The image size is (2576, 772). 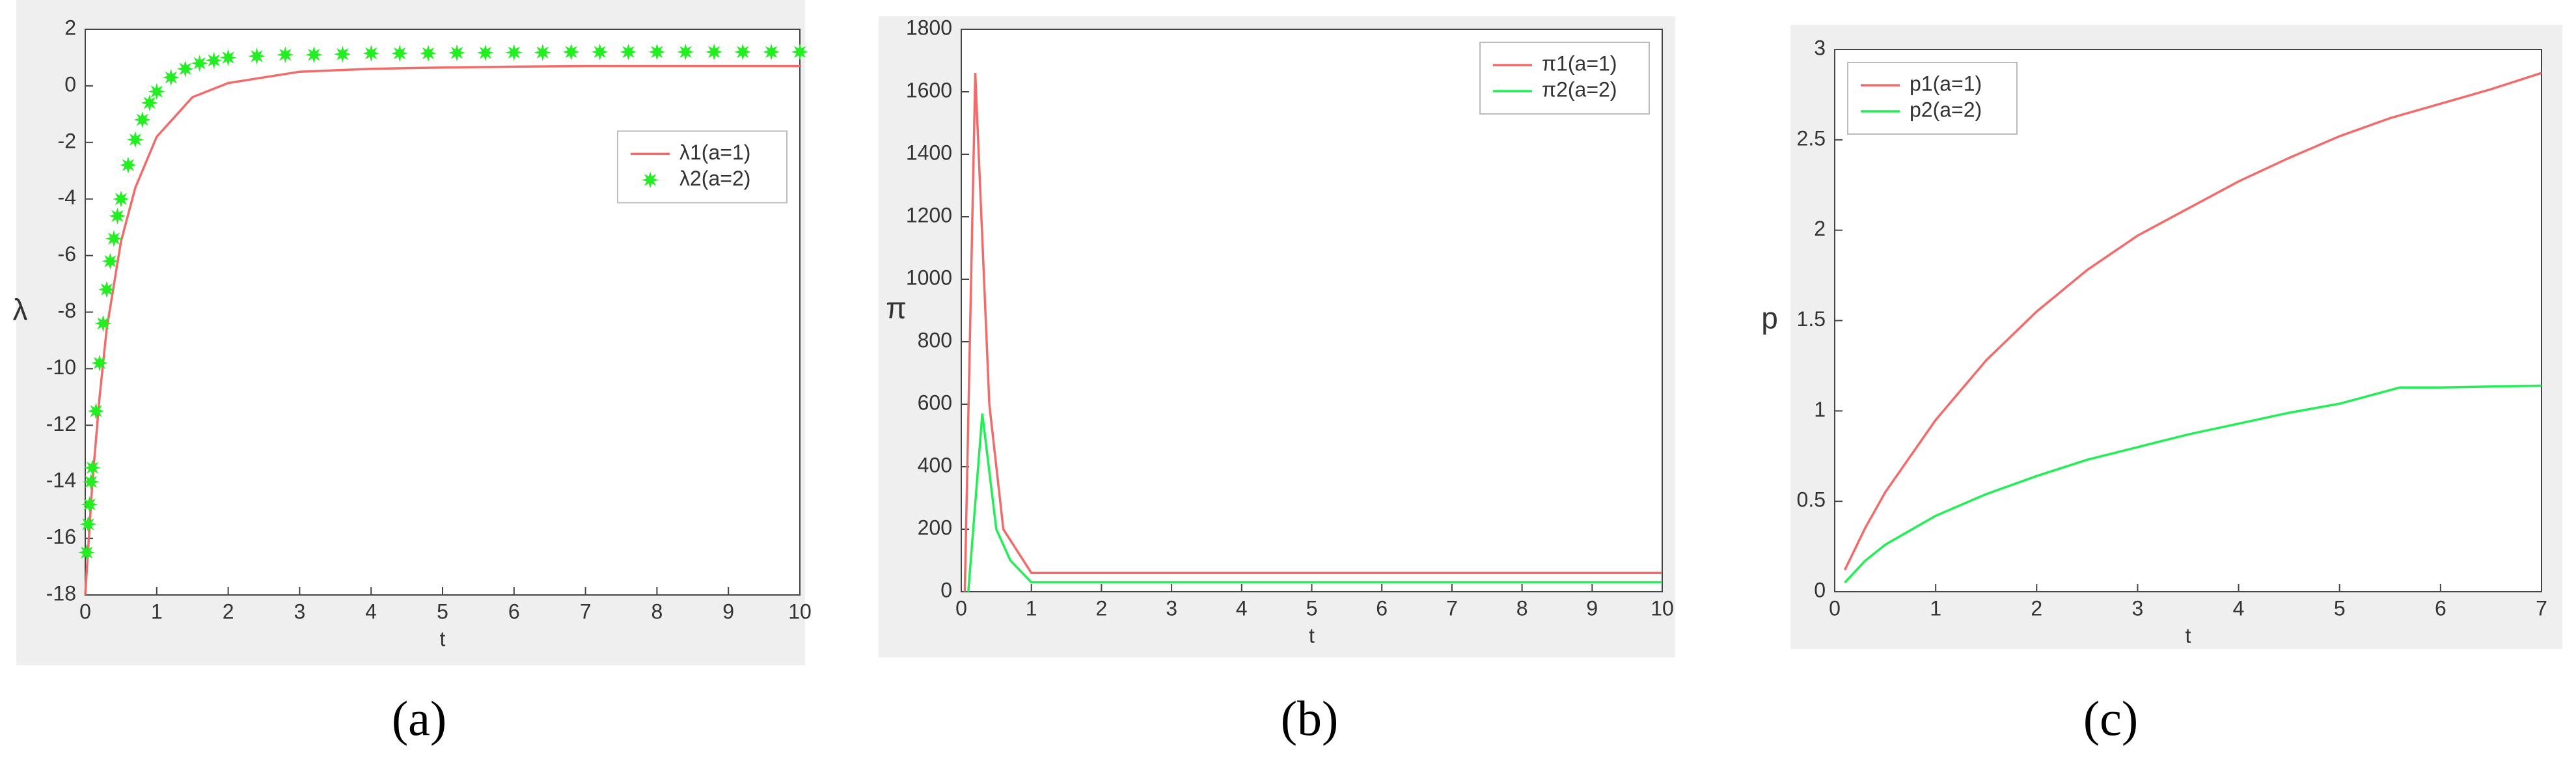 What do you see at coordinates (714, 152) in the screenshot?
I see `legend-label: λ1(a=1)` at bounding box center [714, 152].